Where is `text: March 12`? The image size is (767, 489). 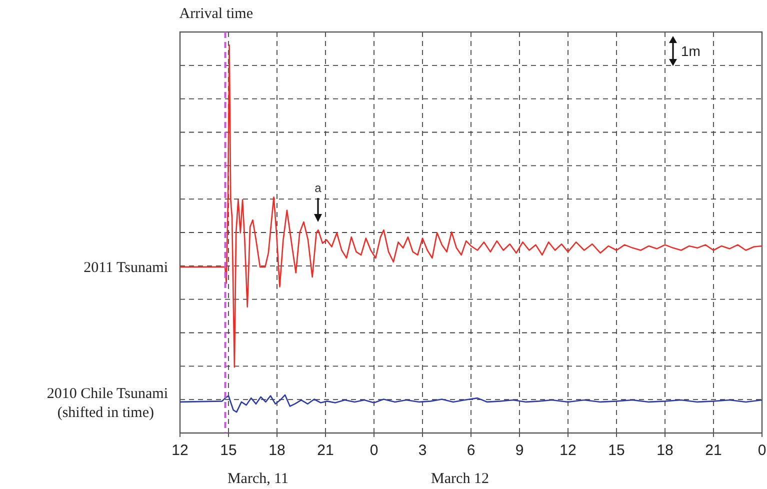
text: March 12 is located at coordinates (460, 479).